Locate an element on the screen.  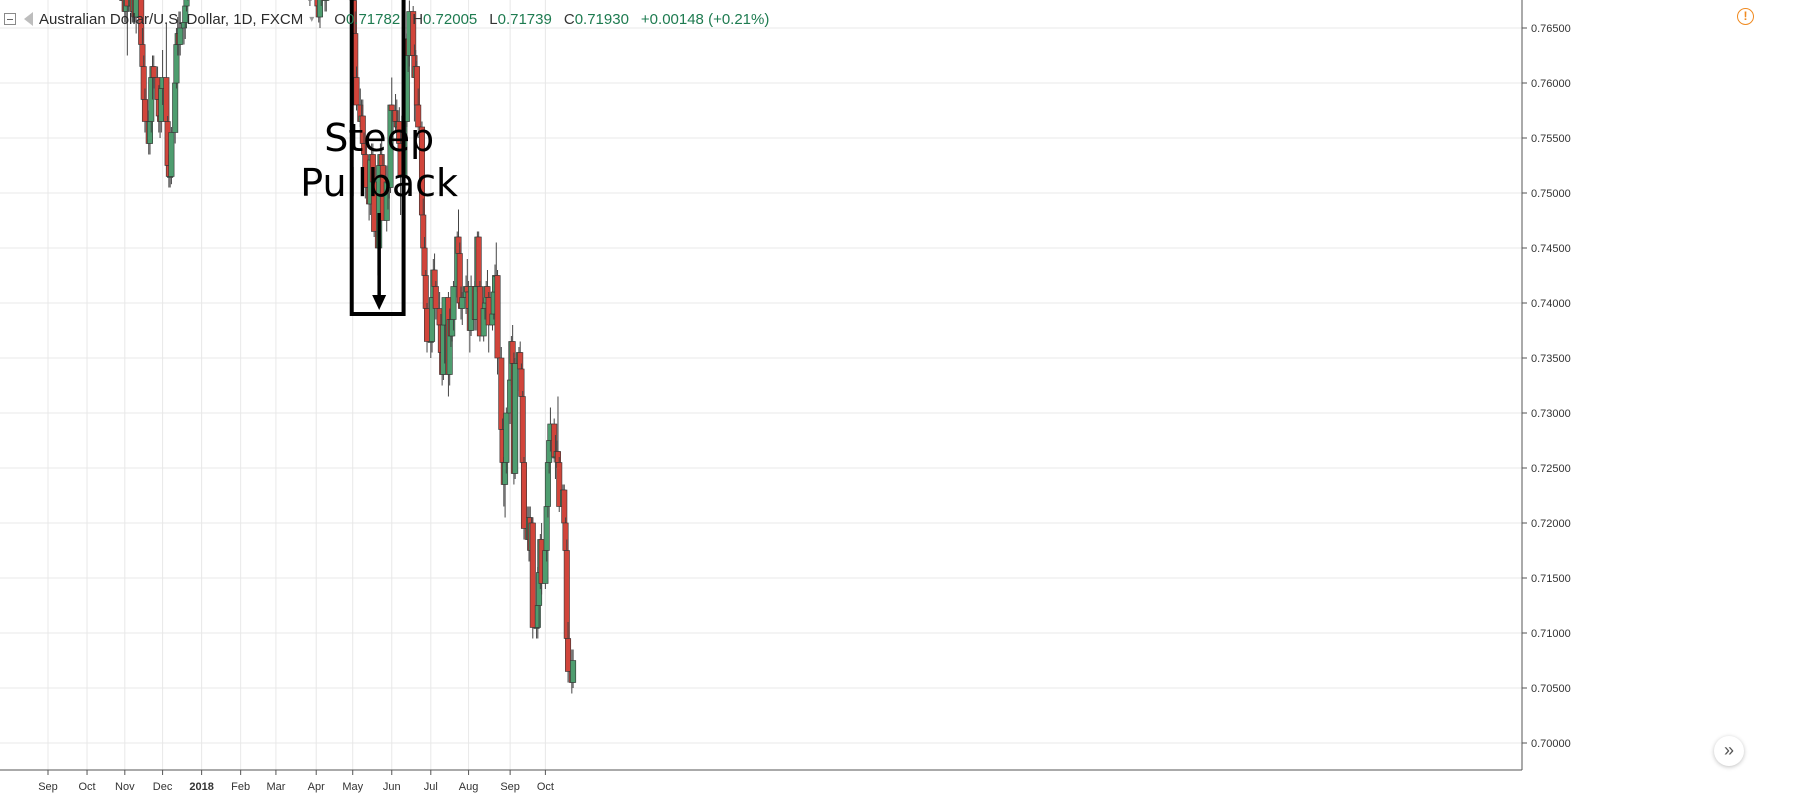
low-value: 0.71739 is located at coordinates (524, 19).